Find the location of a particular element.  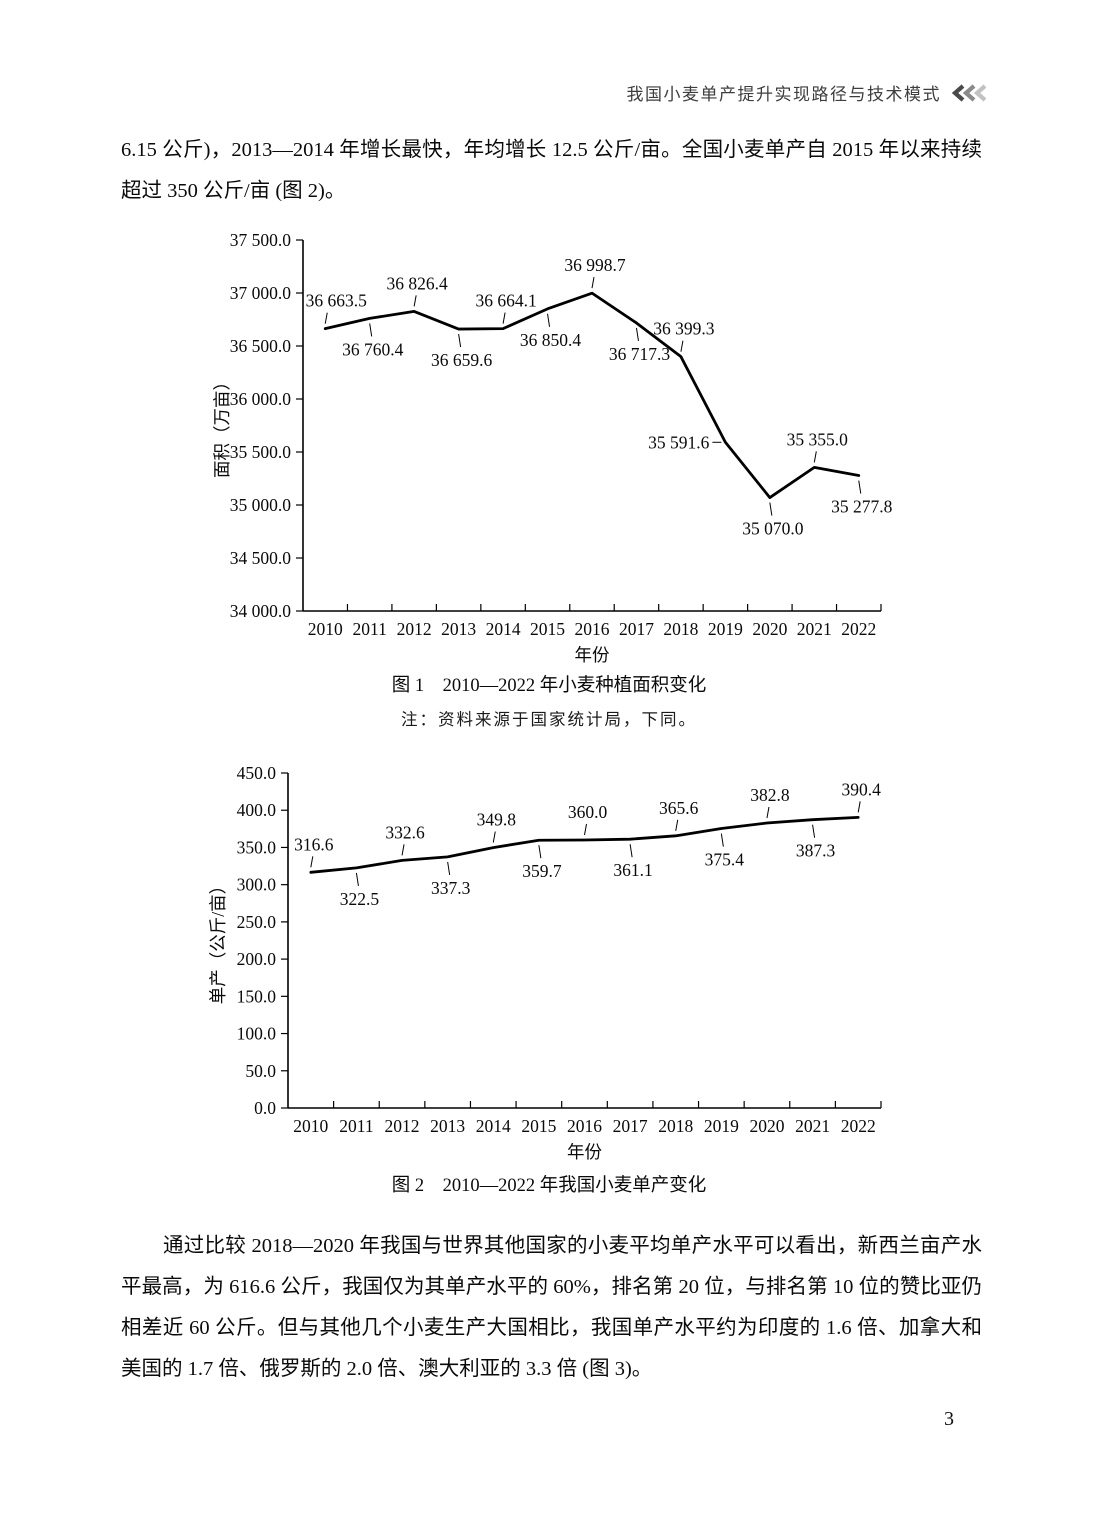

svg-text: 316.6 is located at coordinates (314, 844).